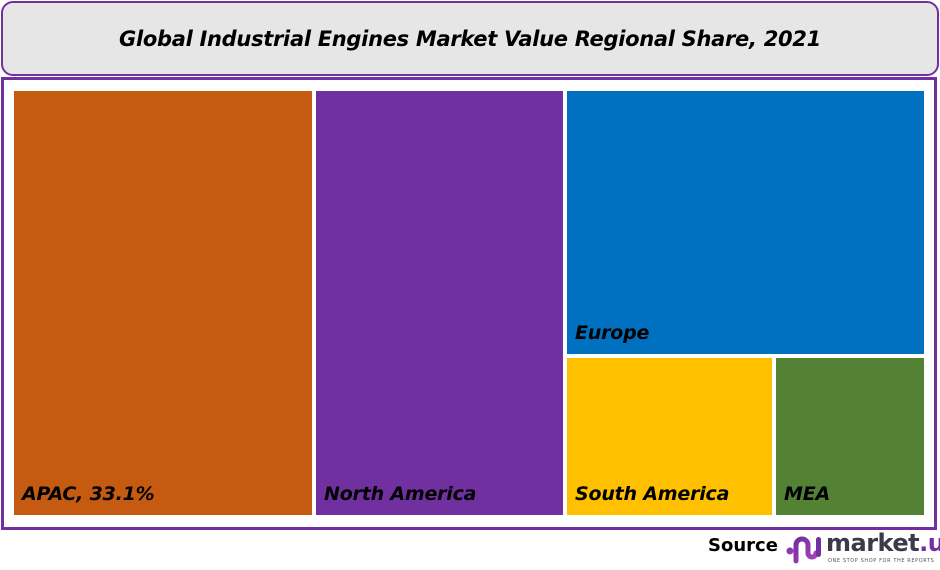 The height and width of the screenshot is (570, 940). Describe the element at coordinates (669, 436) in the screenshot. I see `tile-south-america: South America` at that location.